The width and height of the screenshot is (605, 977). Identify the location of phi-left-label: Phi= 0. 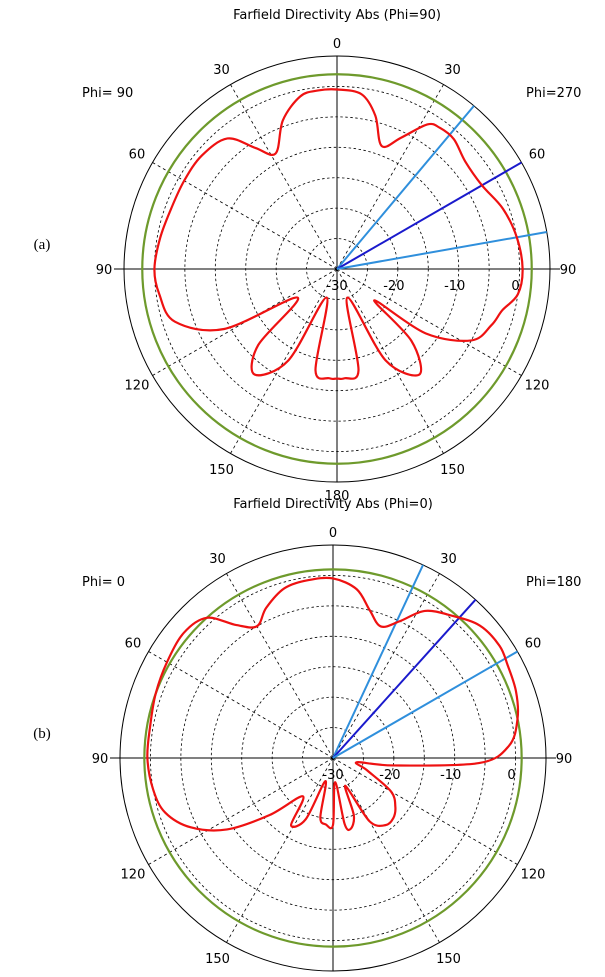
(103, 582).